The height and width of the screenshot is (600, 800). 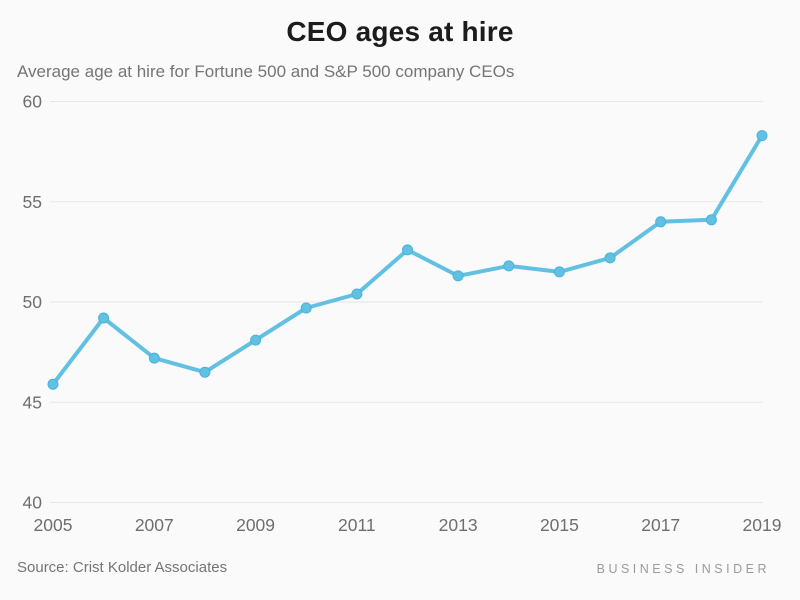 I want to click on x-tick-label-2011: 2011, so click(x=357, y=525).